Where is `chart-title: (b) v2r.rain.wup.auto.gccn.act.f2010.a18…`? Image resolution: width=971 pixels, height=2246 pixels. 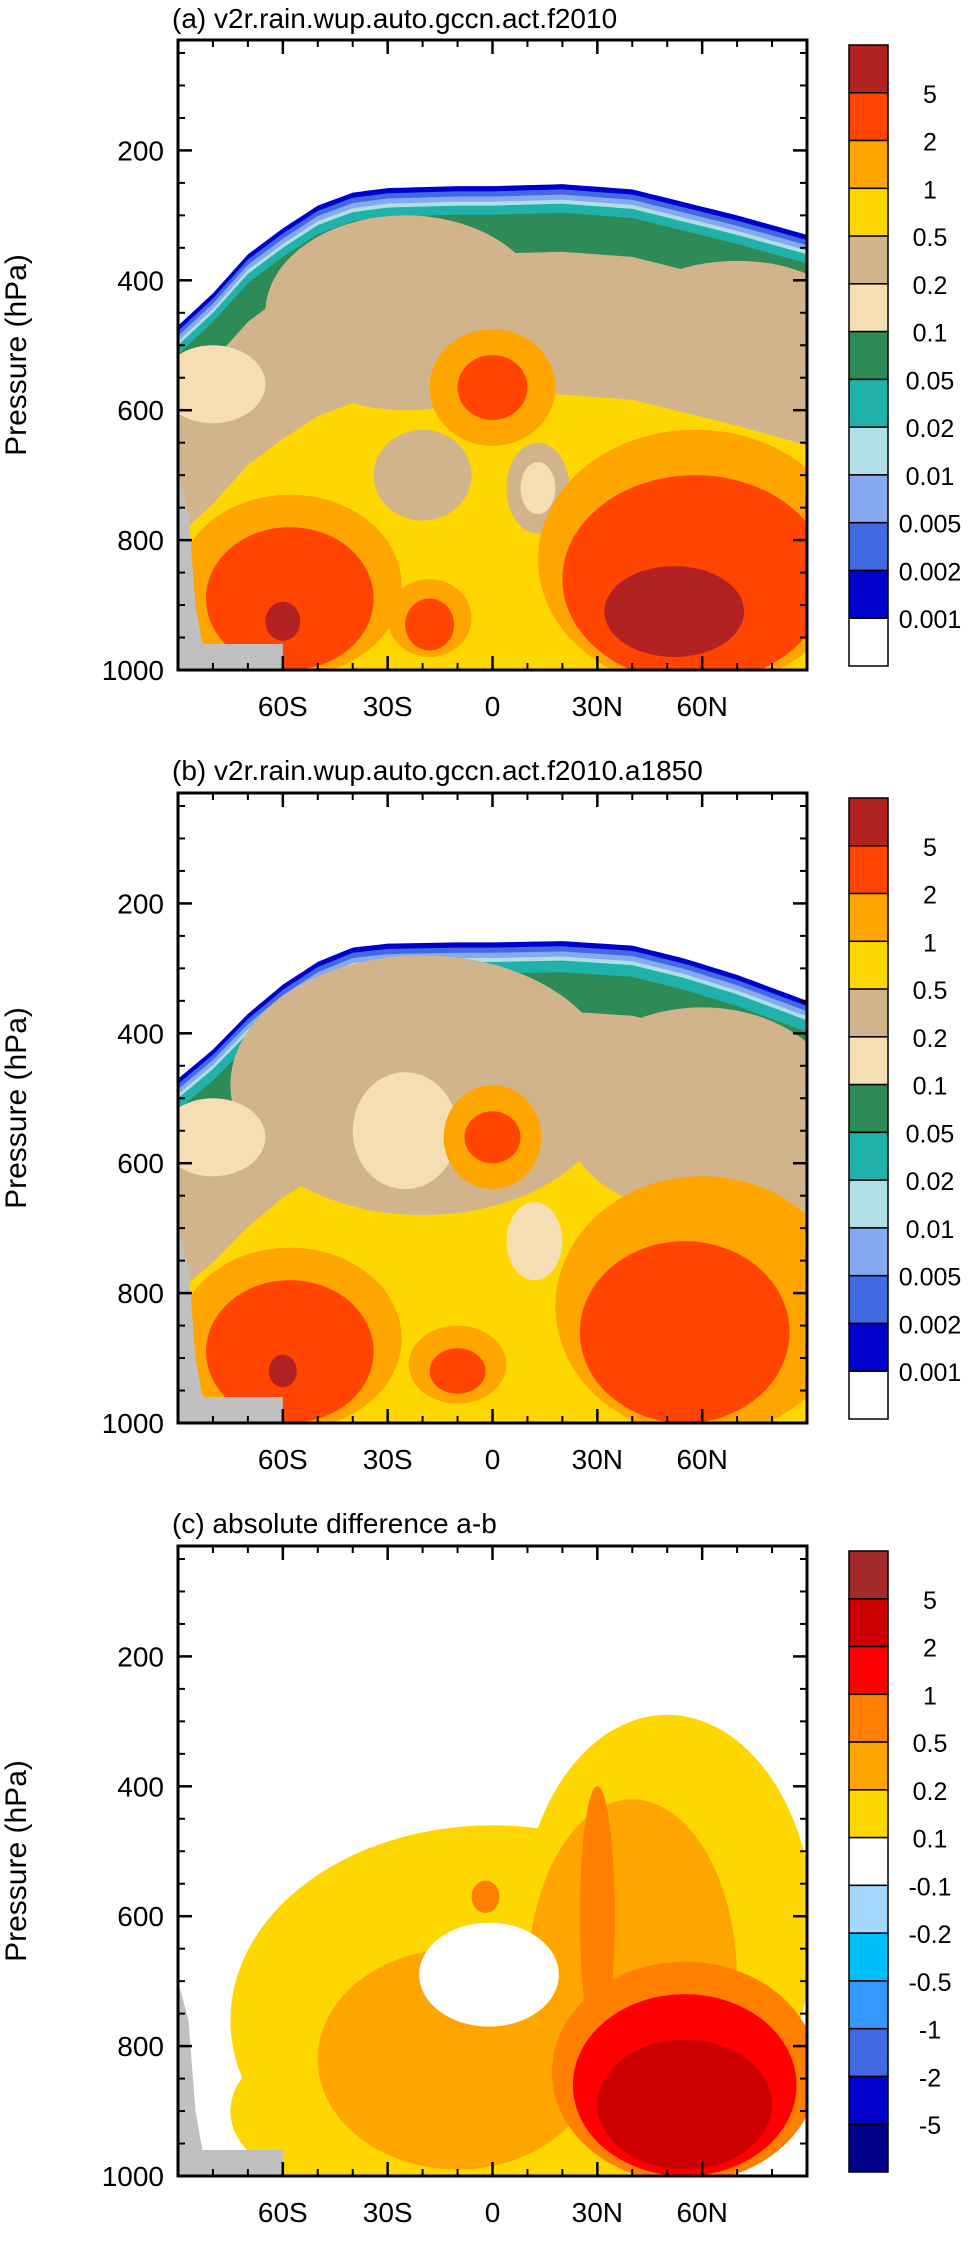 chart-title: (b) v2r.rain.wup.auto.gccn.act.f2010.a18… is located at coordinates (437, 770).